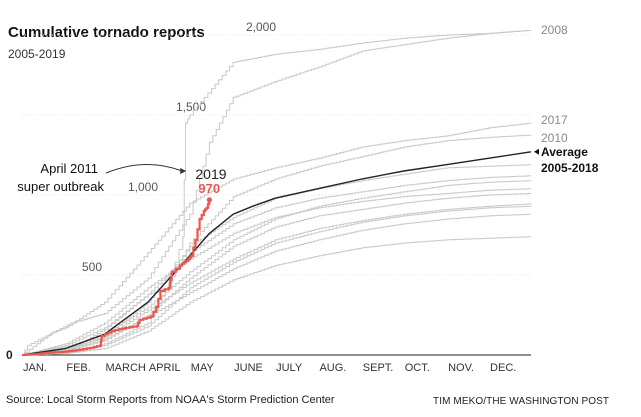 This screenshot has width=641, height=417. Describe the element at coordinates (332, 368) in the screenshot. I see `x-tick-label: AUG.` at that location.